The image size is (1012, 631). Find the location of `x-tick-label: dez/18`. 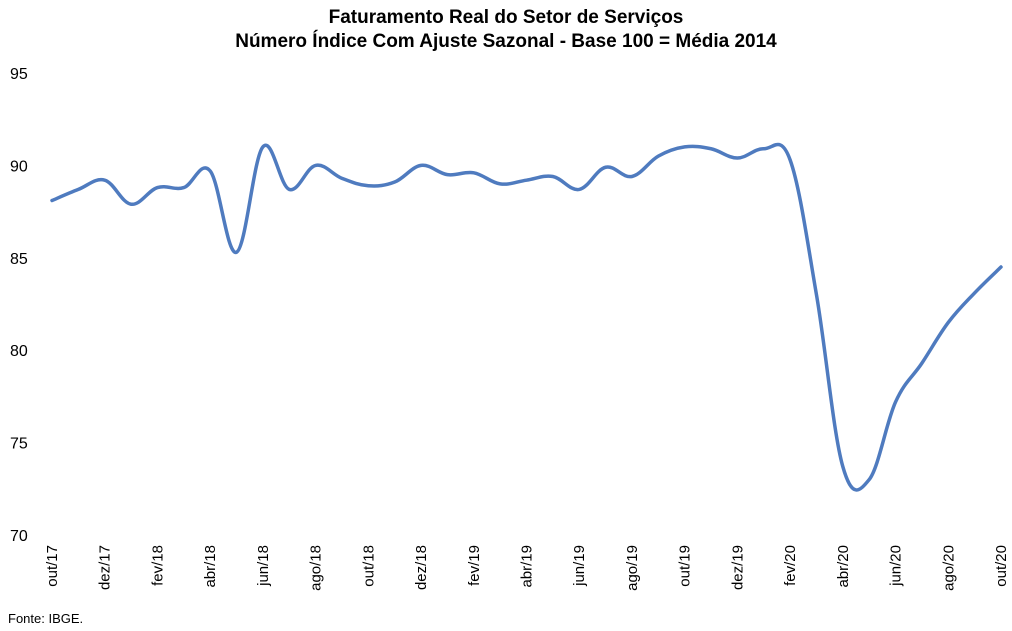

x-tick-label: dez/18 is located at coordinates (421, 567).